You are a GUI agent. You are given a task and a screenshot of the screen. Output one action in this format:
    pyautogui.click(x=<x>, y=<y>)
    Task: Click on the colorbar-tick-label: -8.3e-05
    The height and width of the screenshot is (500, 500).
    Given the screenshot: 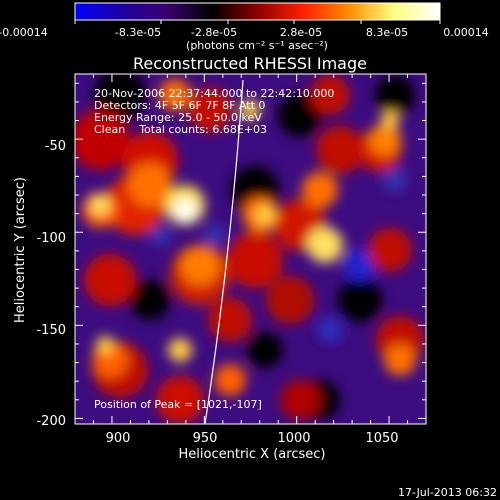 What is the action you would take?
    pyautogui.click(x=138, y=32)
    